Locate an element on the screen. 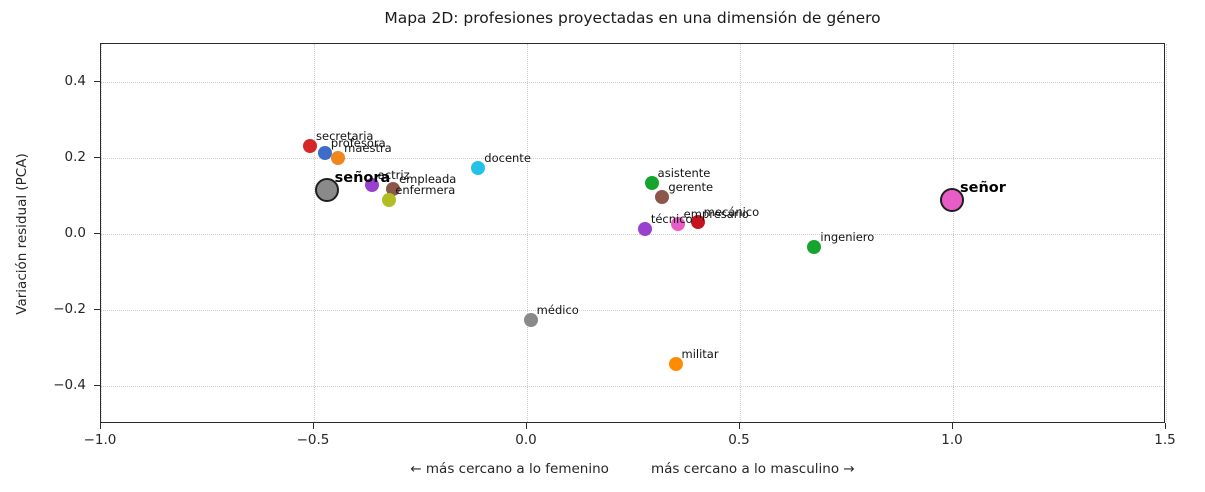 The width and height of the screenshot is (1205, 492). data-point-técnico is located at coordinates (644, 229).